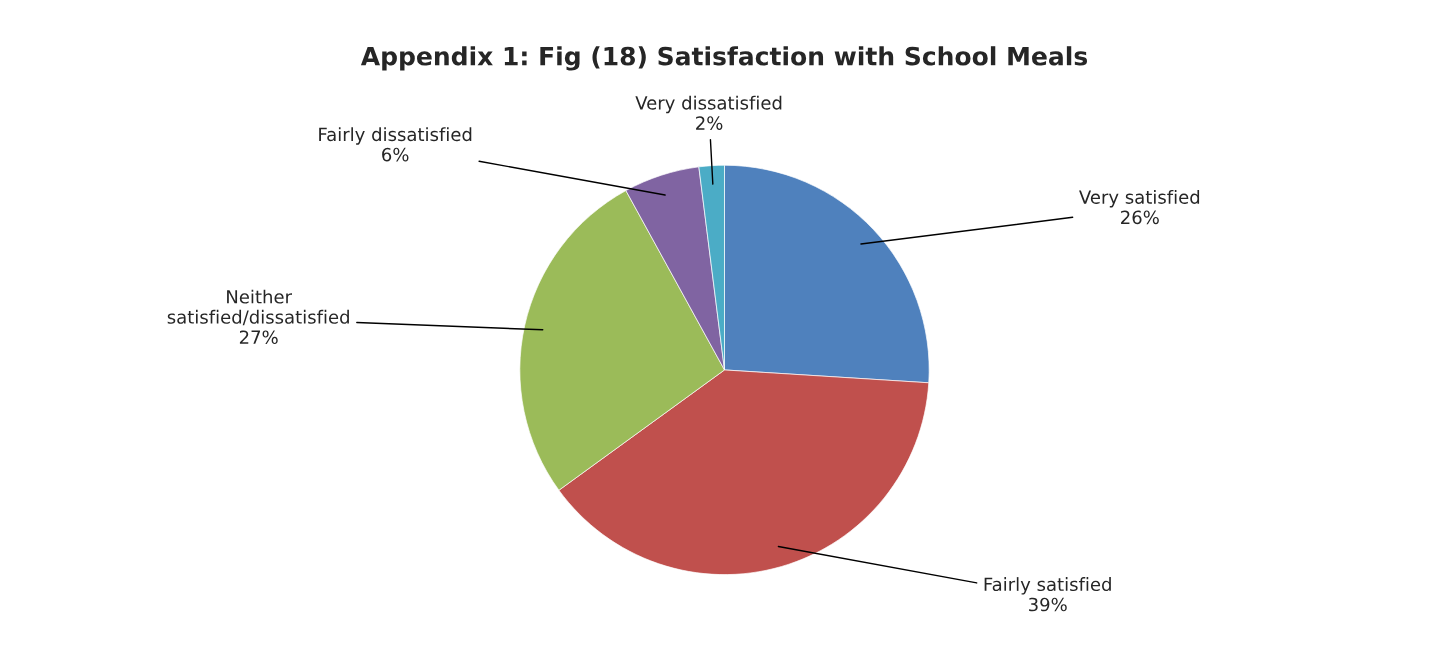 The height and width of the screenshot is (649, 1449). Describe the element at coordinates (258, 337) in the screenshot. I see `data-label: 27%` at that location.